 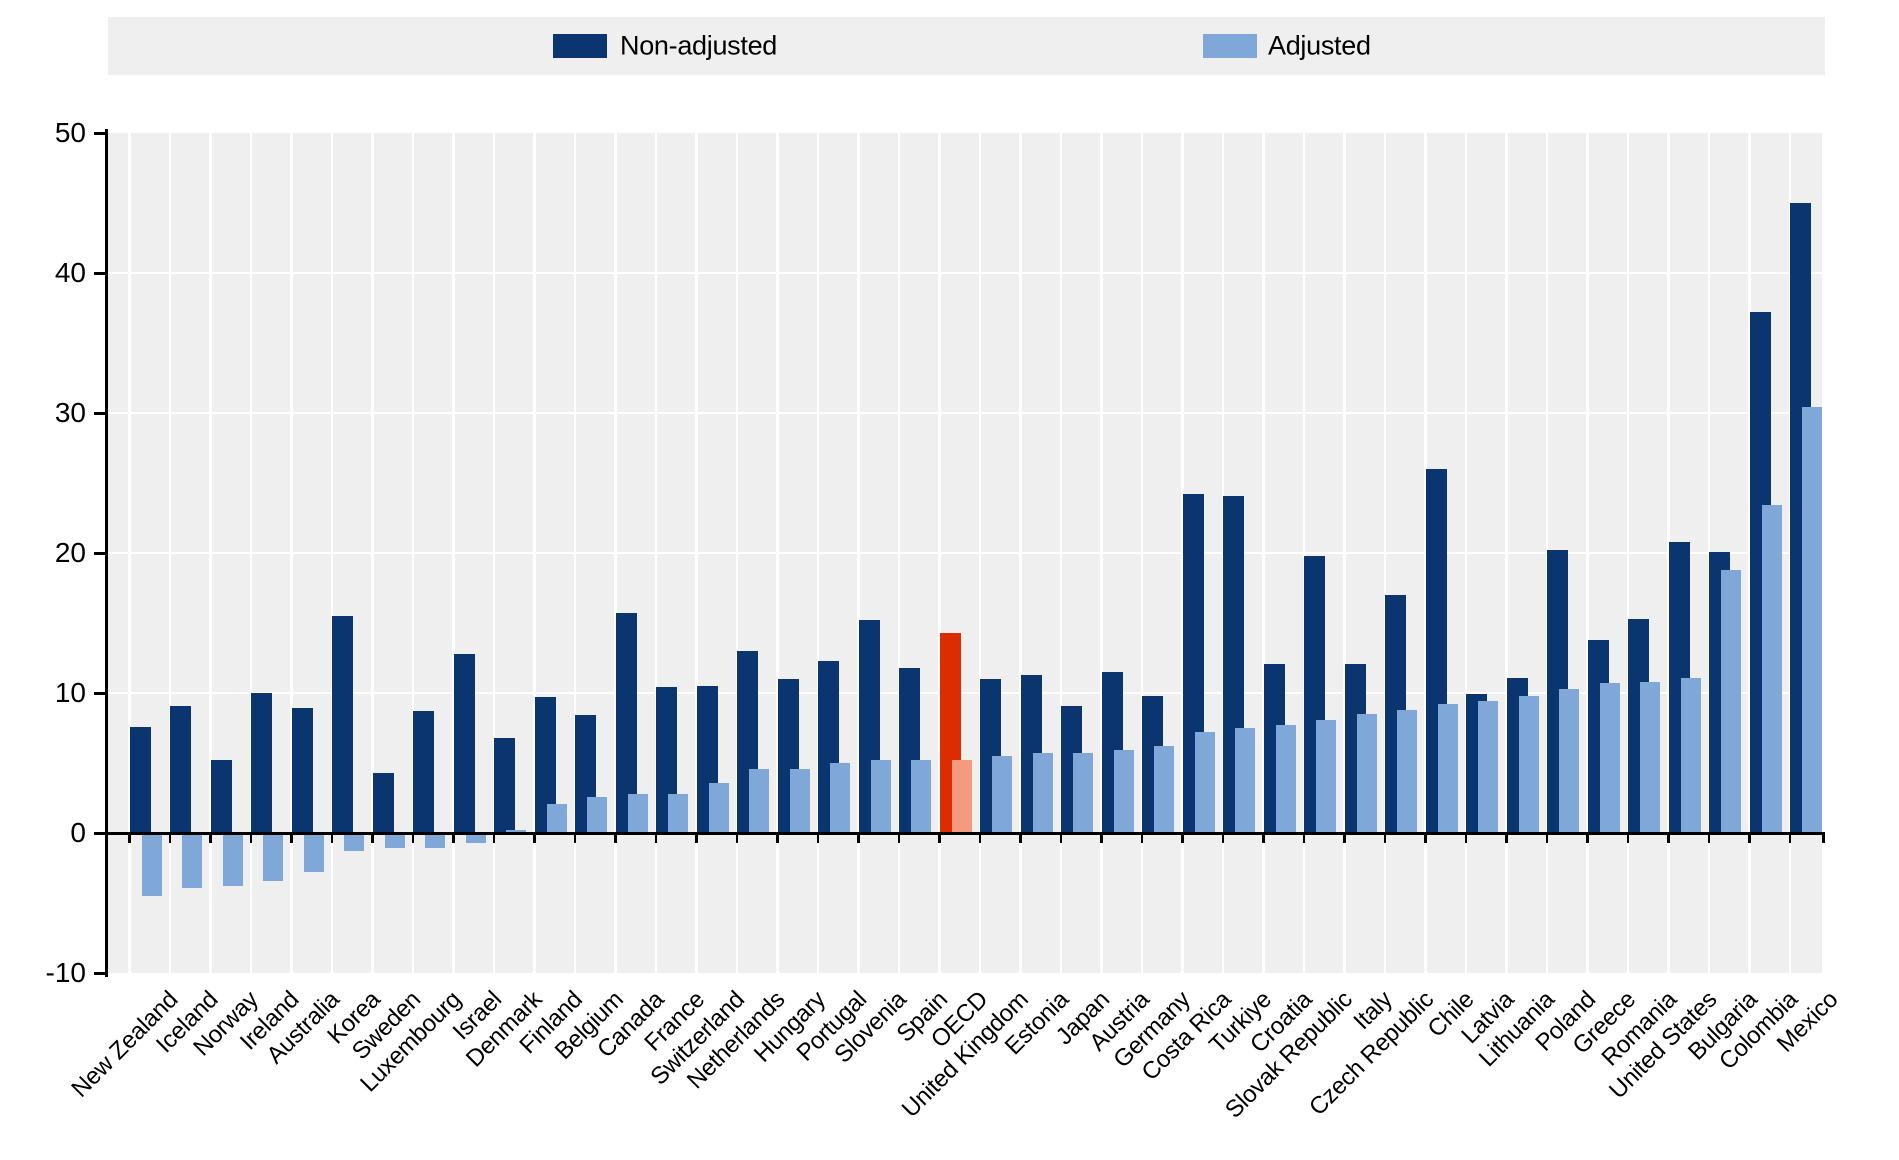 What do you see at coordinates (180, 769) in the screenshot?
I see `bar-non-adjusted-iceland` at bounding box center [180, 769].